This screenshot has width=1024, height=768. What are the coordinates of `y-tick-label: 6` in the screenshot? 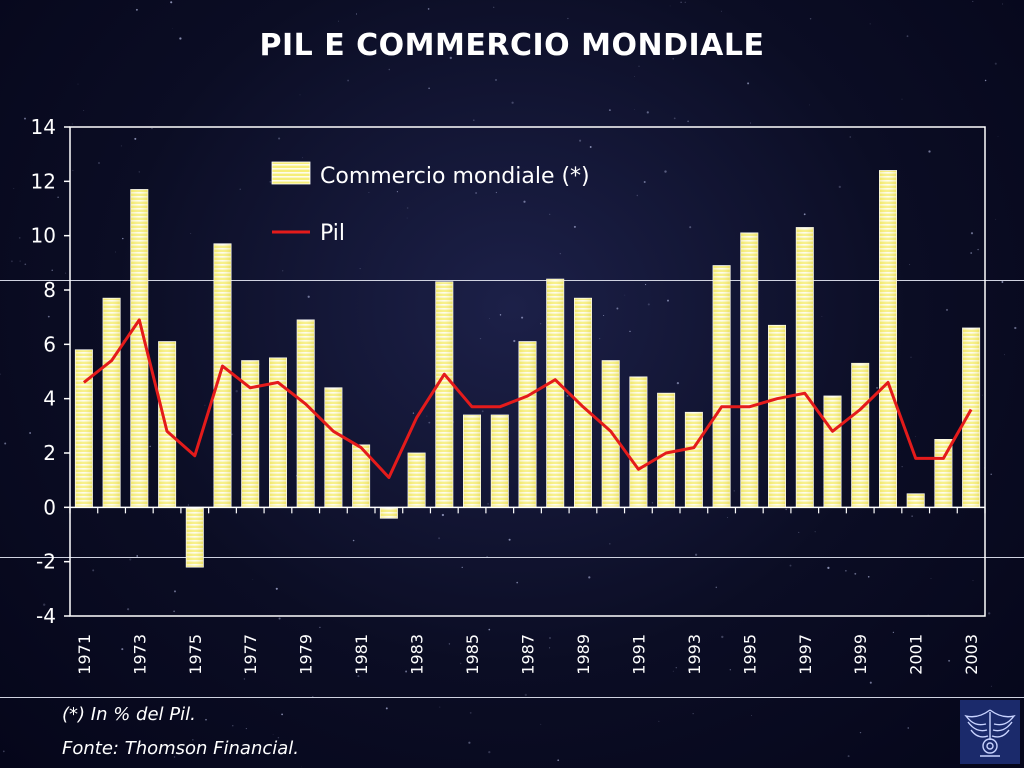 It's located at (49, 344).